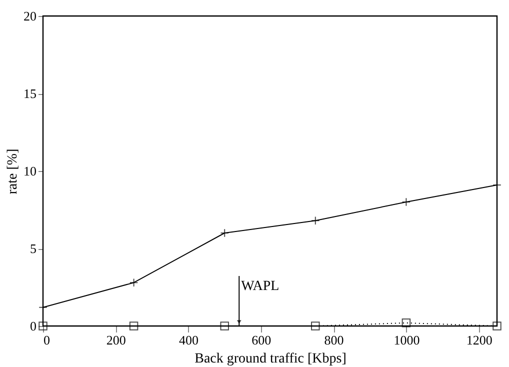 The image size is (509, 367). I want to click on x-tick-label: 600, so click(262, 340).